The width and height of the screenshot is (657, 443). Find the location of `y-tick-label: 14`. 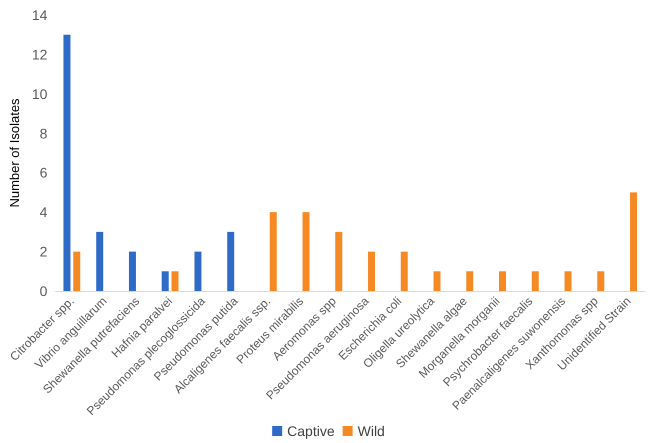

y-tick-label: 14 is located at coordinates (40, 15).